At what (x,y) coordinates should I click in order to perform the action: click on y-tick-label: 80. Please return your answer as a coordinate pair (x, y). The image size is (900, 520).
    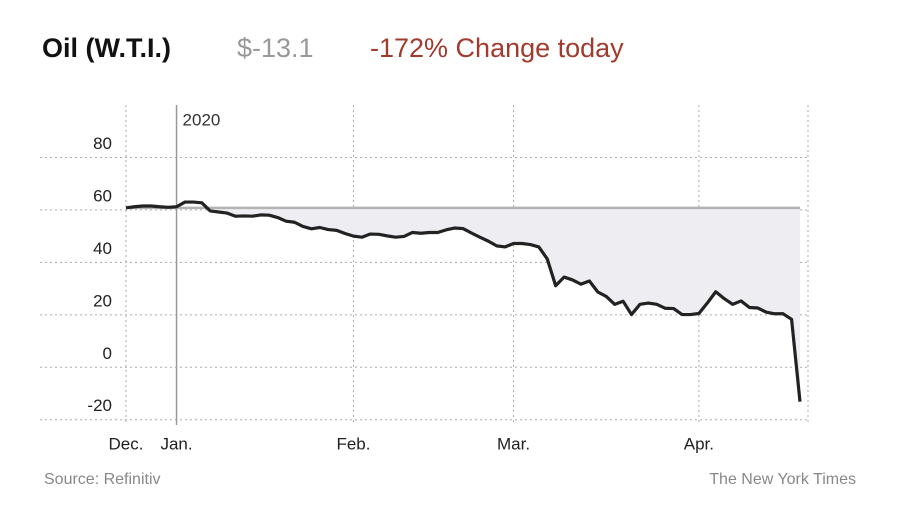
    Looking at the image, I should click on (102, 143).